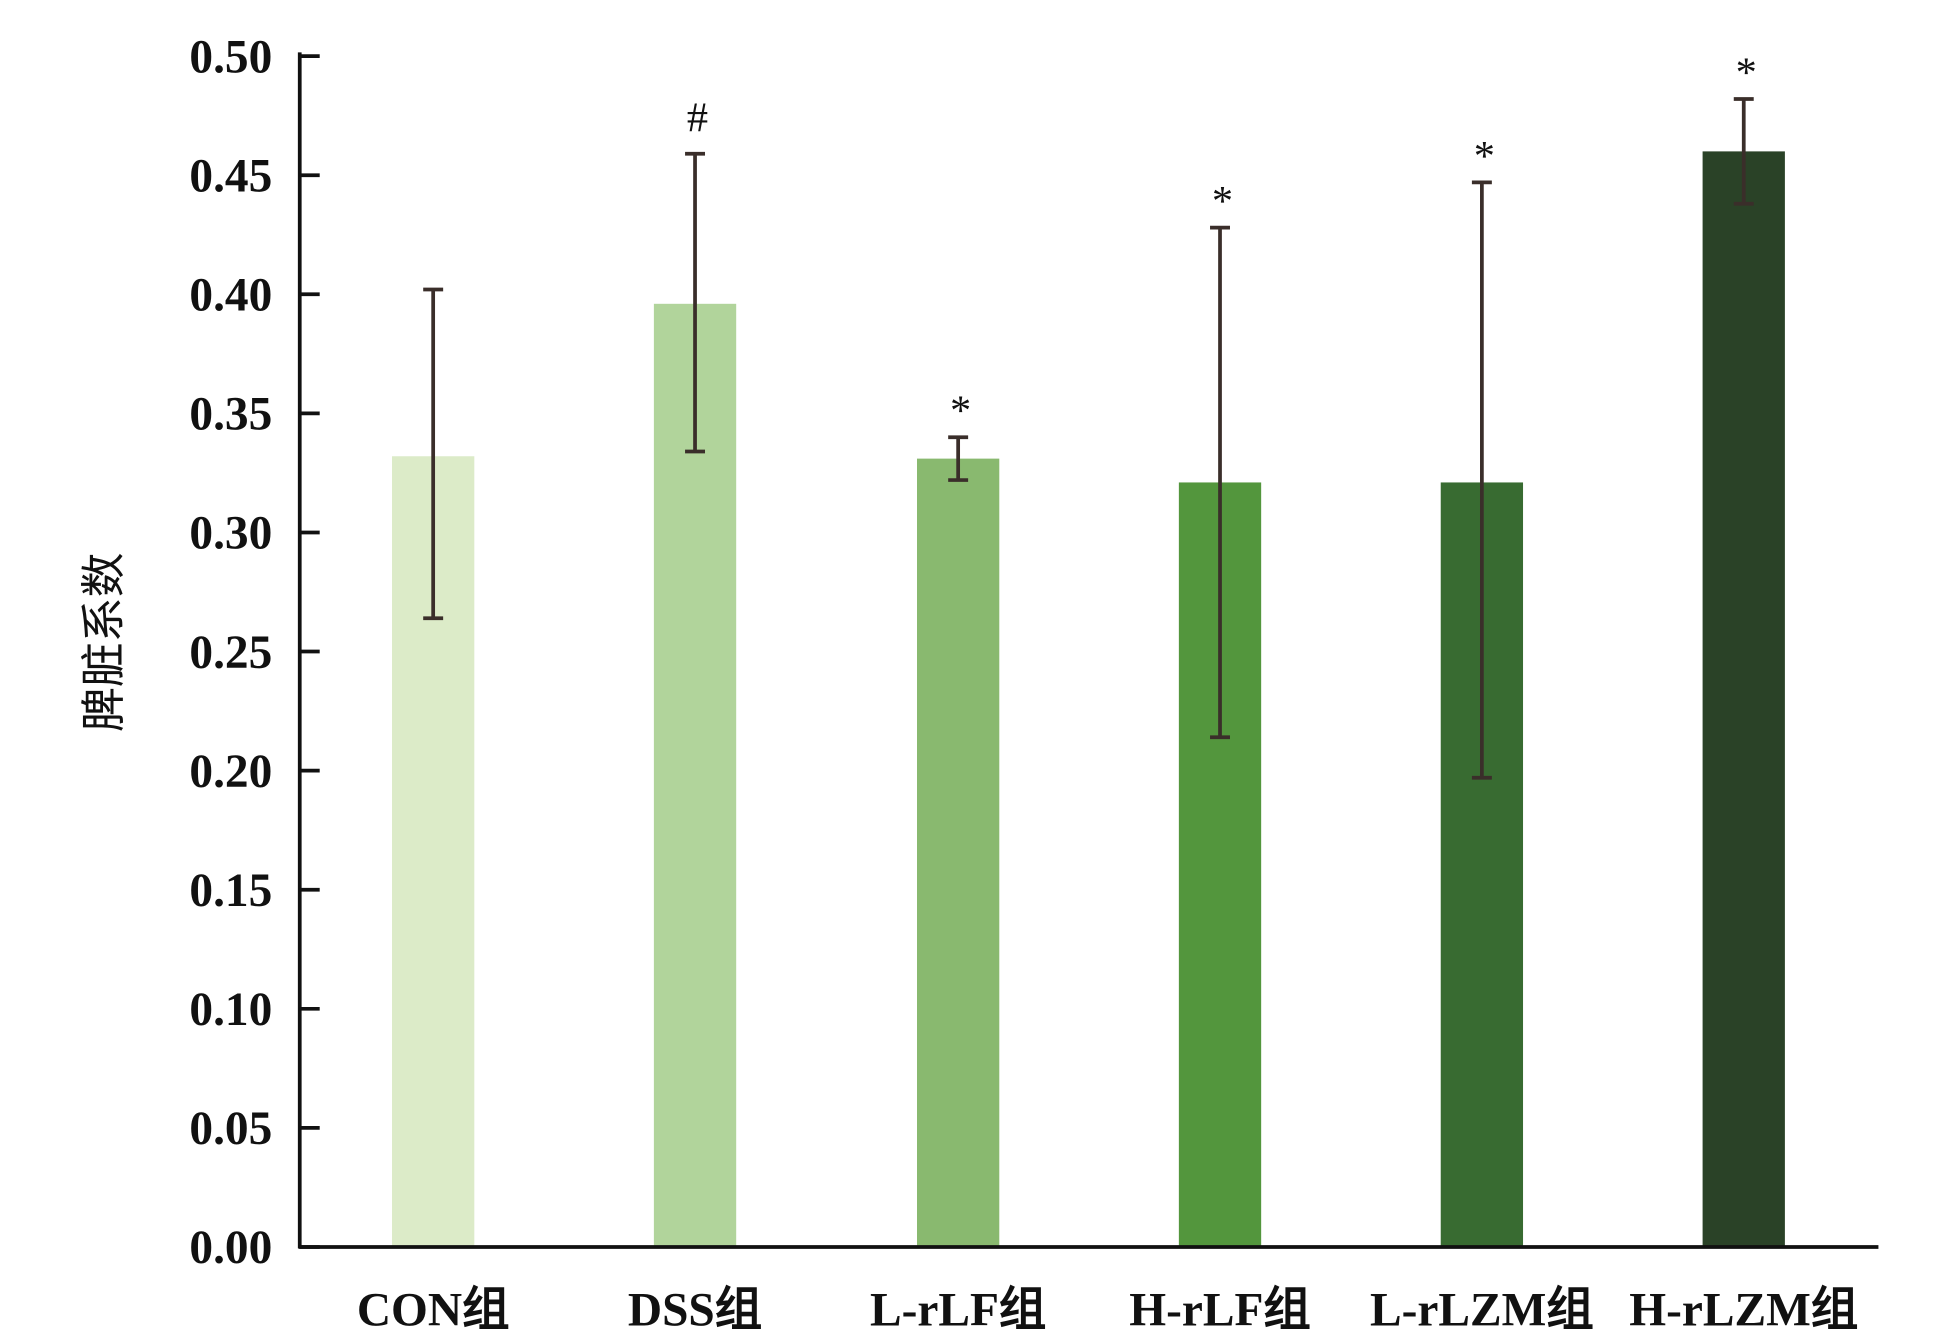 The width and height of the screenshot is (1935, 1343). Describe the element at coordinates (230, 653) in the screenshot. I see `y-tick-label: 0.25` at that location.